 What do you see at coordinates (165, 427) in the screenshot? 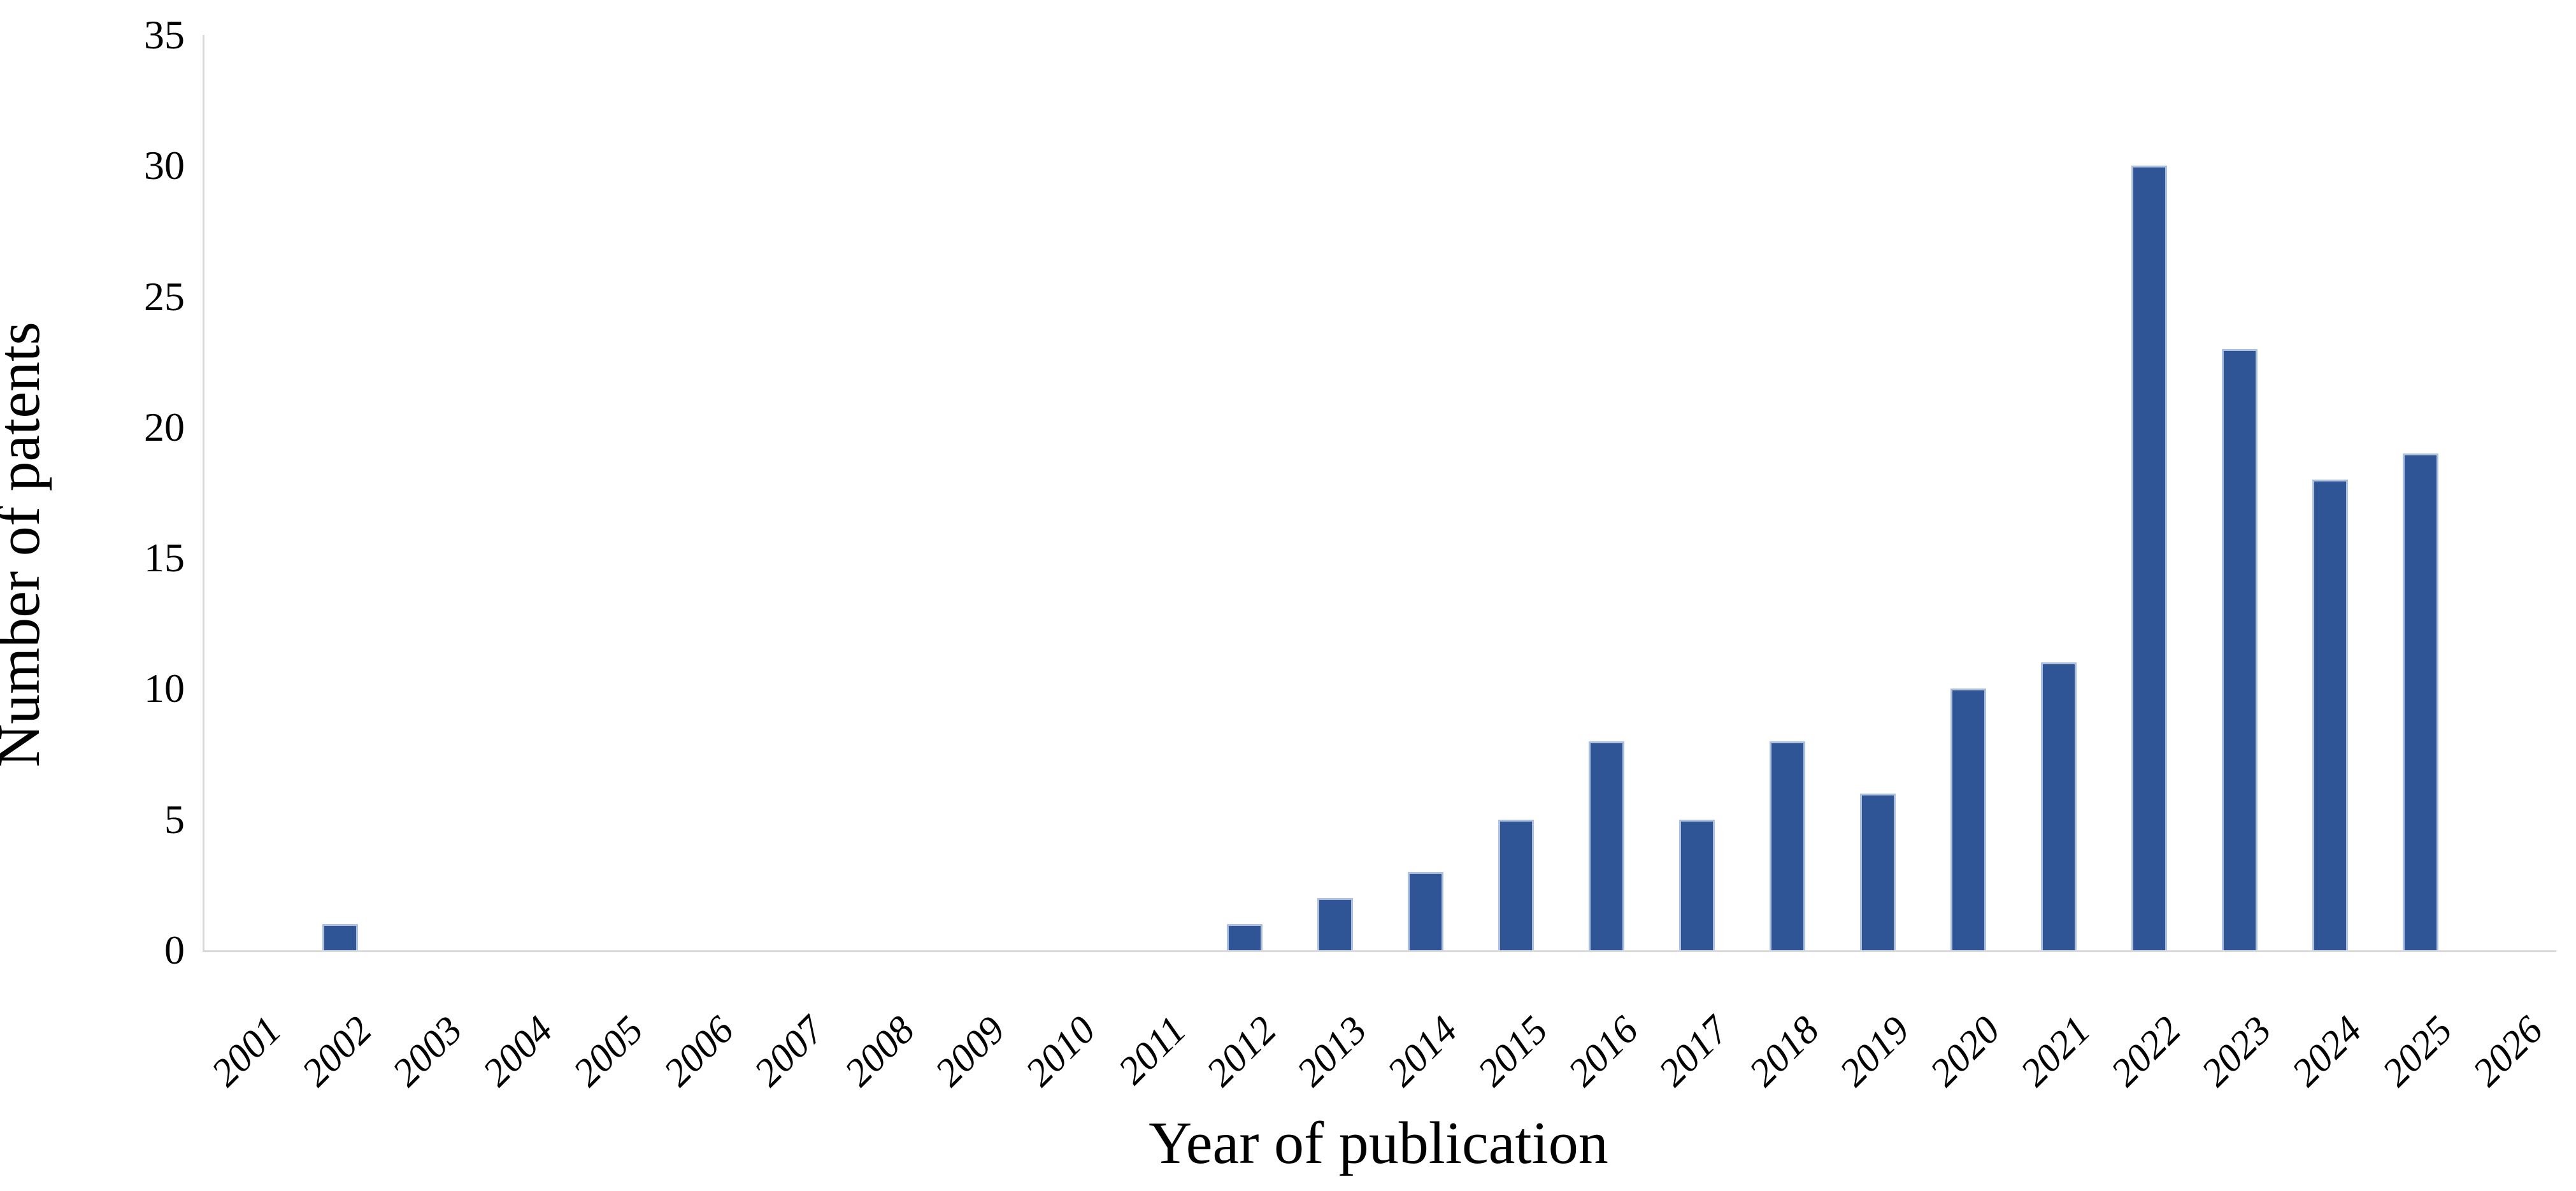
I see `y-tick-label-20: 20` at bounding box center [165, 427].